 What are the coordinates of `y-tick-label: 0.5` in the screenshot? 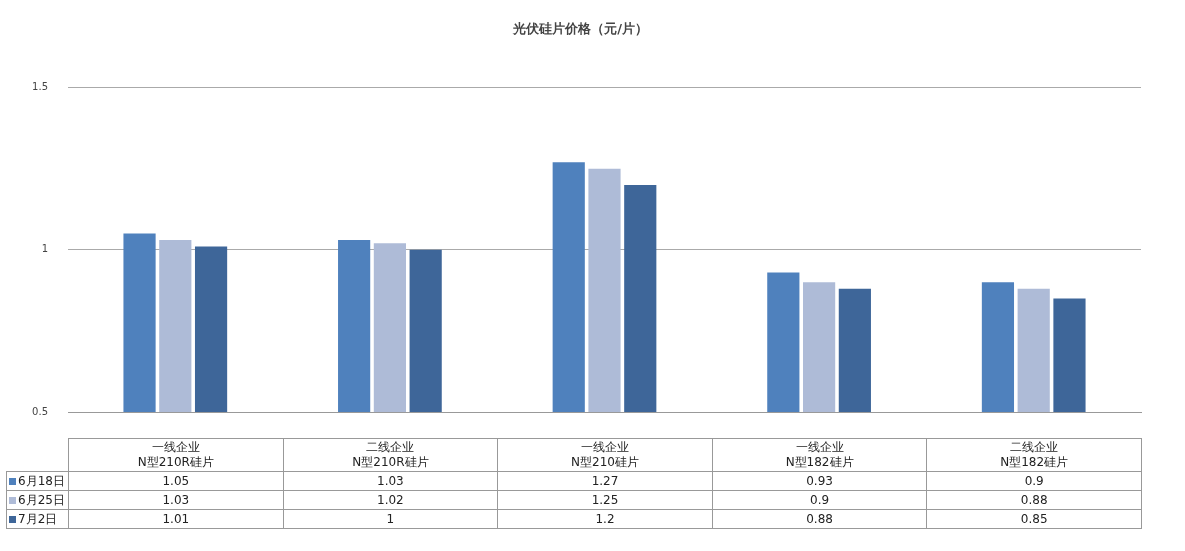 It's located at (40, 411).